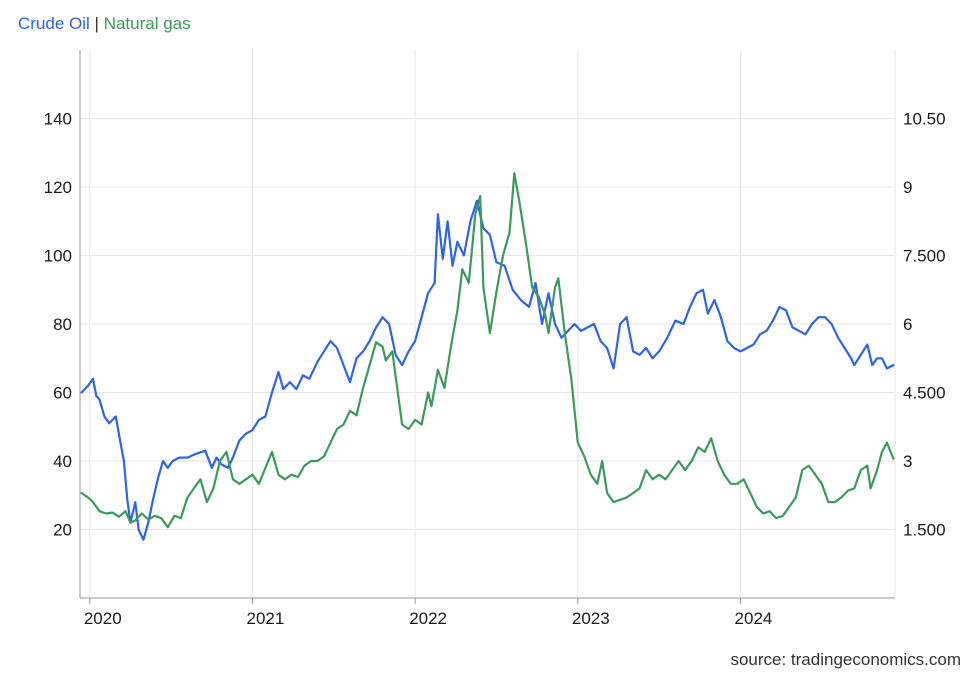 This screenshot has height=676, width=975. I want to click on x-tick-label: 2023, so click(591, 618).